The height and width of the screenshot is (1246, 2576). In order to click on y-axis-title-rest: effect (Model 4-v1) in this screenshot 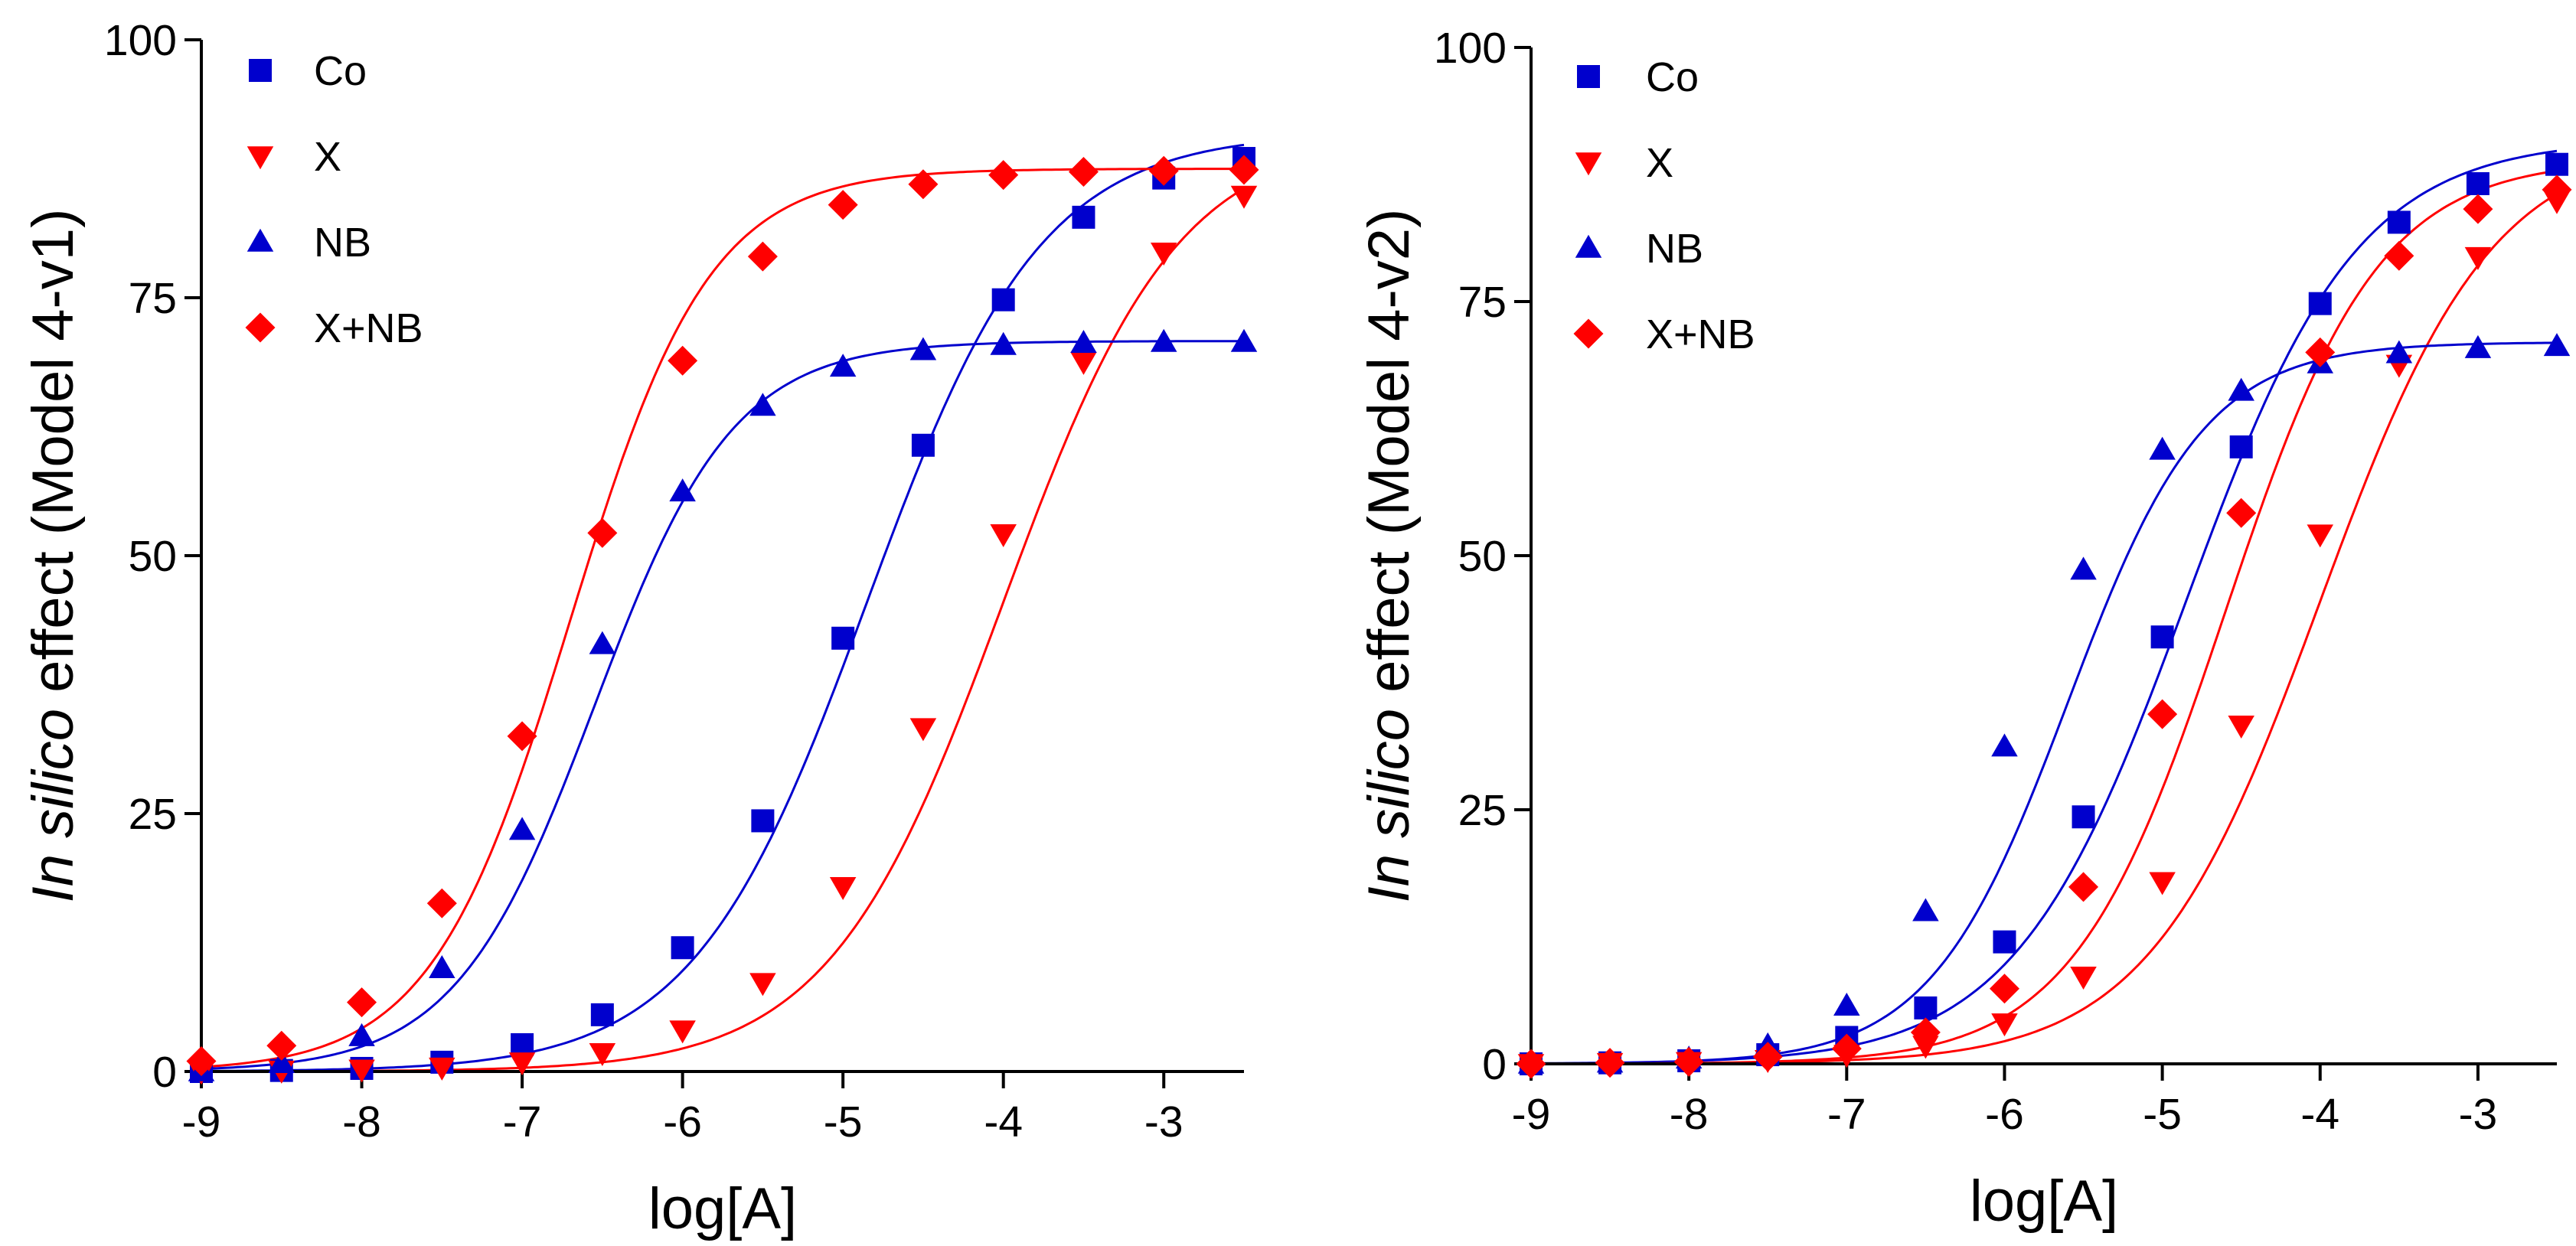, I will do `click(53, 459)`.